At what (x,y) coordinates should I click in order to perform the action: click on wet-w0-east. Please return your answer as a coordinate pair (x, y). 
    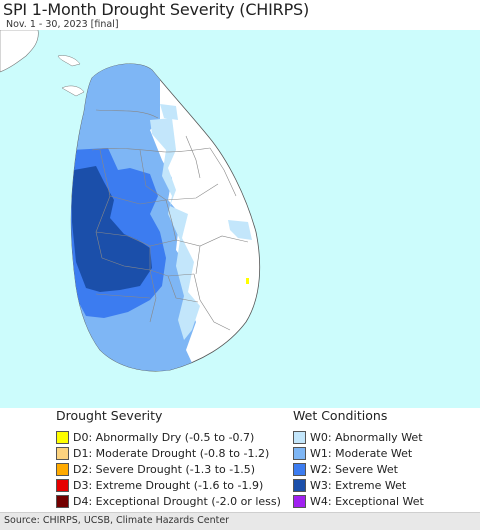
    Looking at the image, I should click on (240, 230).